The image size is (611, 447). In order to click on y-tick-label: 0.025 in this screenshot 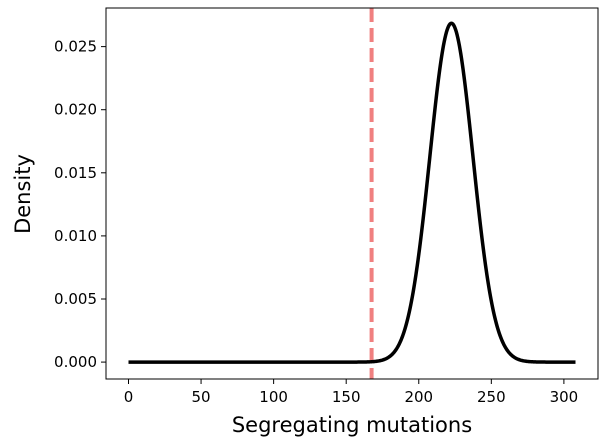, I will do `click(75, 47)`.